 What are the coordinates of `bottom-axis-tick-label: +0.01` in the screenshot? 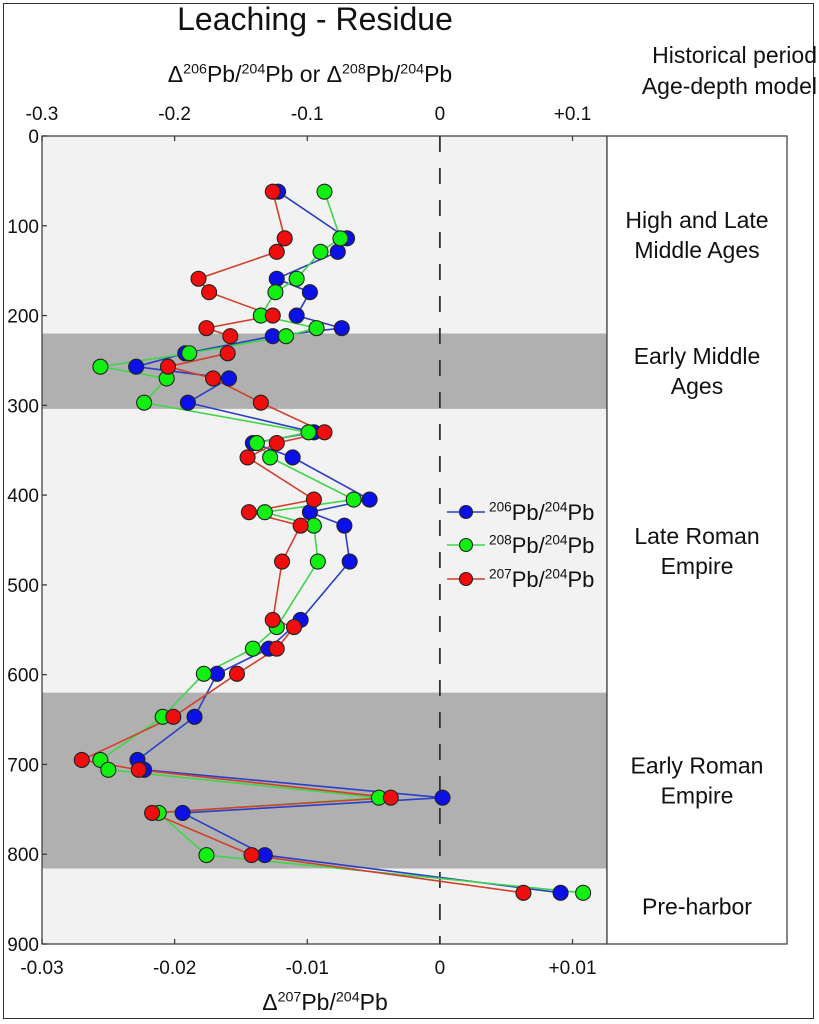 It's located at (572, 968).